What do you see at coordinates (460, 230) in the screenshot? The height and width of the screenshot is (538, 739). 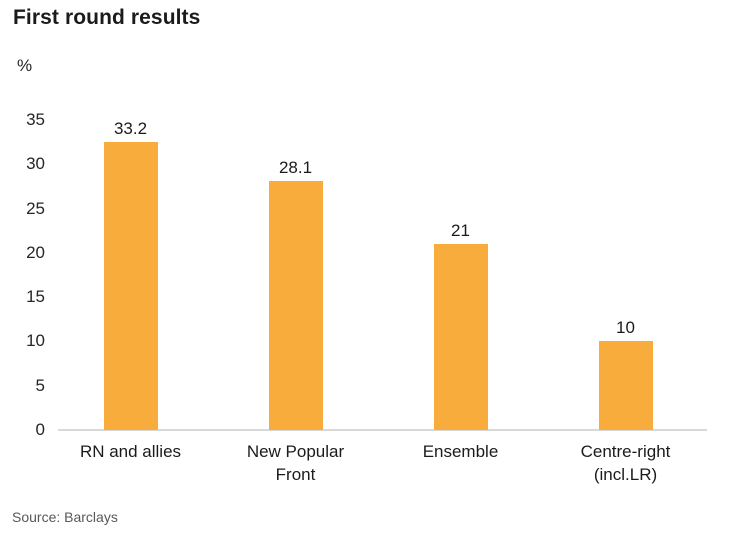 I see `bar-value-label: 21` at bounding box center [460, 230].